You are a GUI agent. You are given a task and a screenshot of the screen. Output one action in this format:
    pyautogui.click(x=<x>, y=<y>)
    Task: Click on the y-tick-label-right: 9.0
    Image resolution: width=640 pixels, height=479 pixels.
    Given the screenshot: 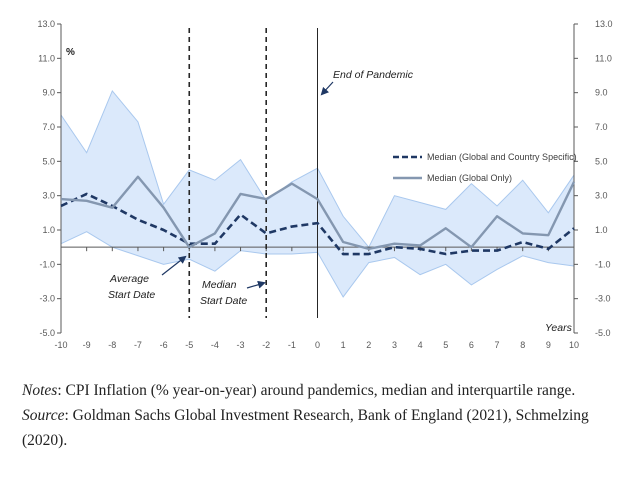 What is the action you would take?
    pyautogui.click(x=601, y=93)
    